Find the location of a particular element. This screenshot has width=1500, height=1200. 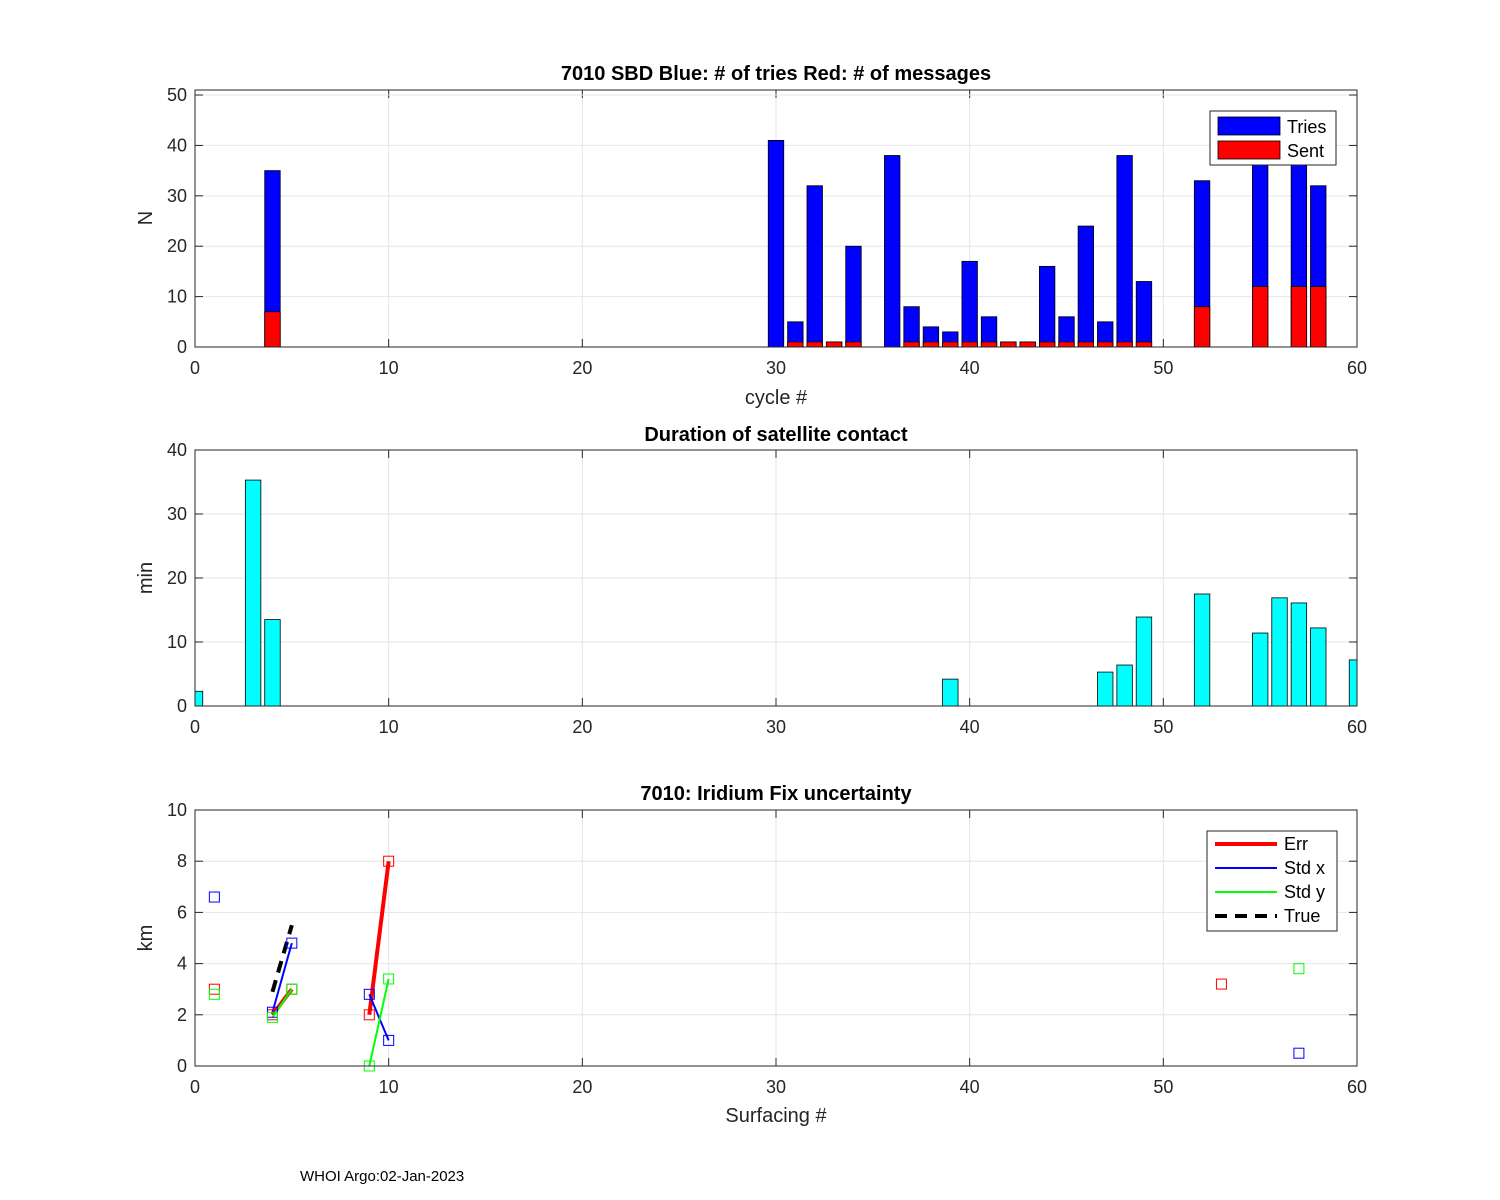

y-tick-label: 6 is located at coordinates (182, 912).